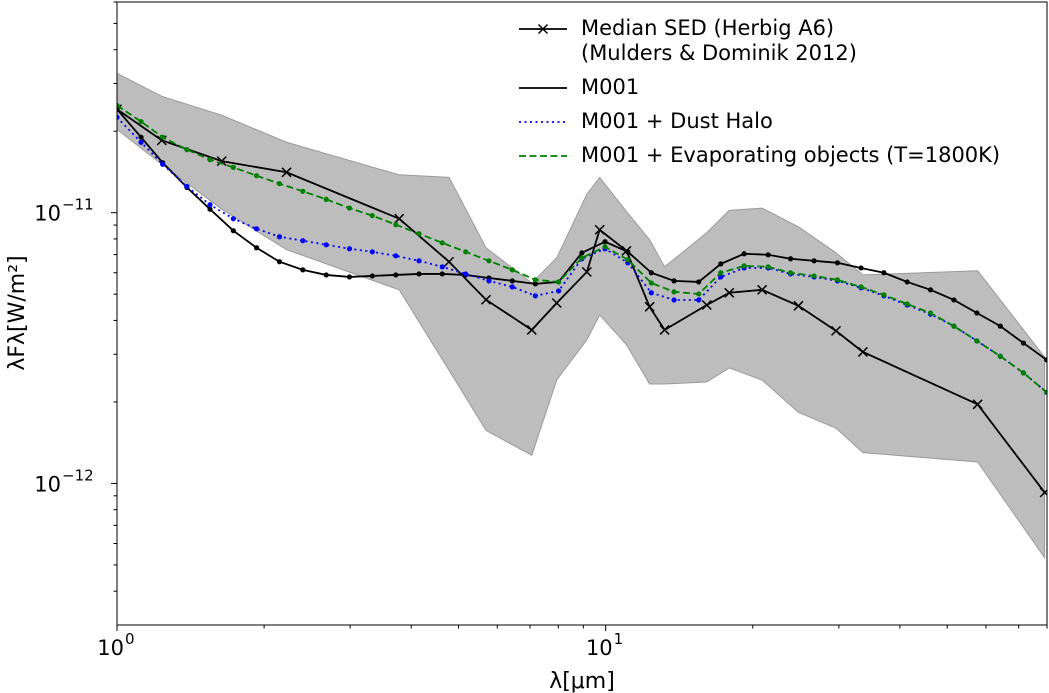  I want to click on y-axis-label: λFλ[W/m²], so click(17, 312).